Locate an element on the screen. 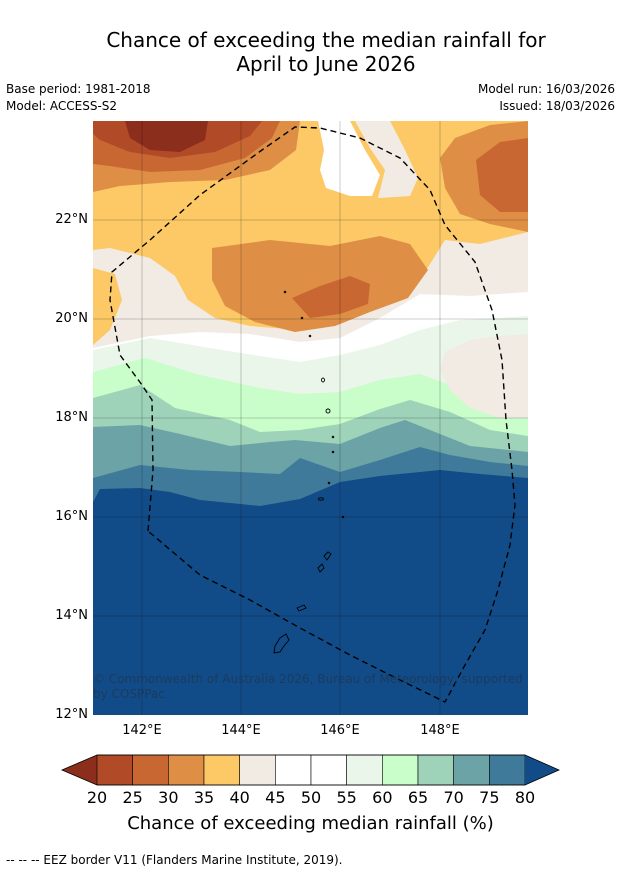 The image size is (621, 873). colorbar-tick-60: 60 is located at coordinates (382, 797).